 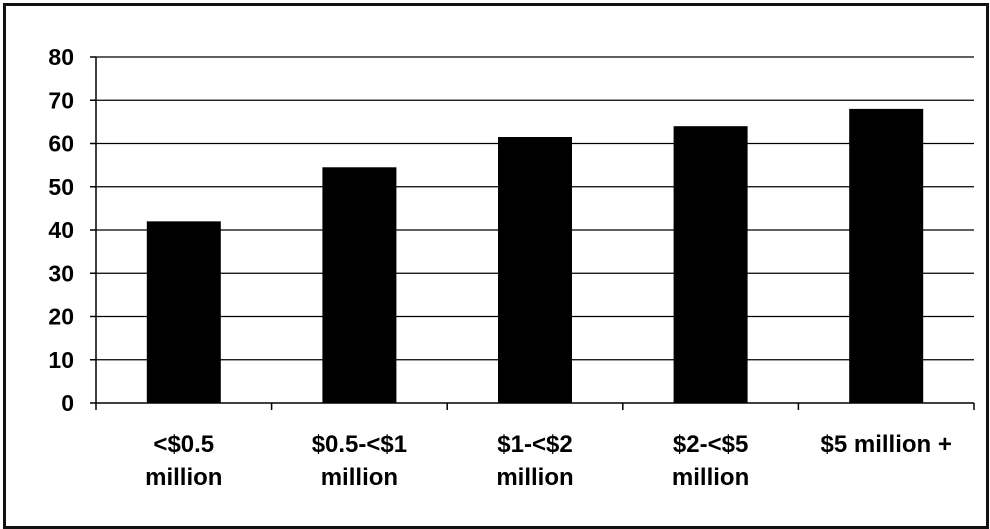 I want to click on x-category-label: $0.5-<$1 million, so click(x=359, y=461).